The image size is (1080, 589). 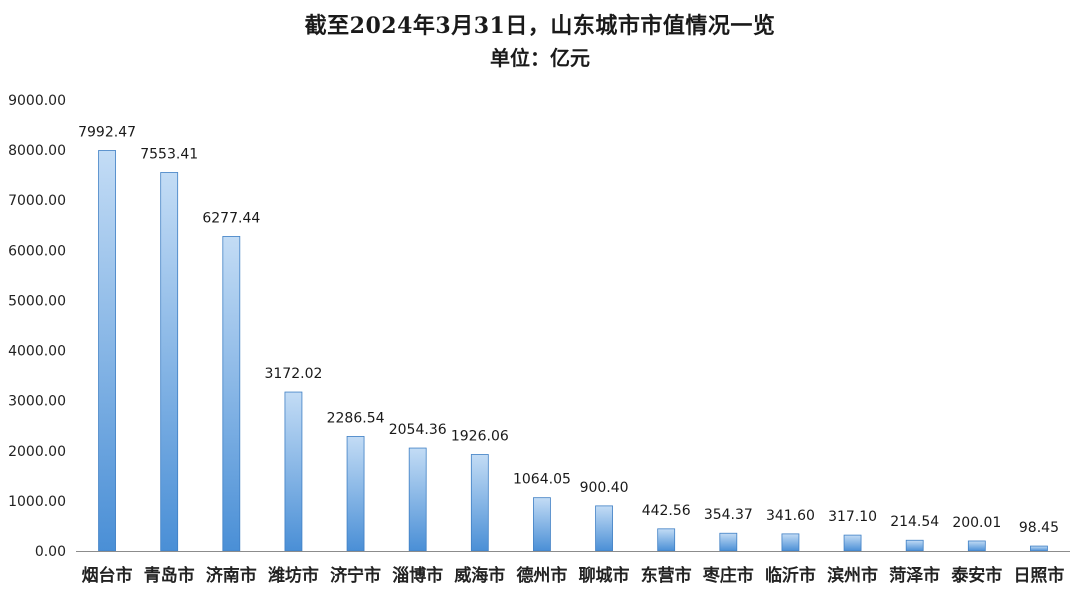 What do you see at coordinates (37, 301) in the screenshot?
I see `y-tick-label: 5000.00` at bounding box center [37, 301].